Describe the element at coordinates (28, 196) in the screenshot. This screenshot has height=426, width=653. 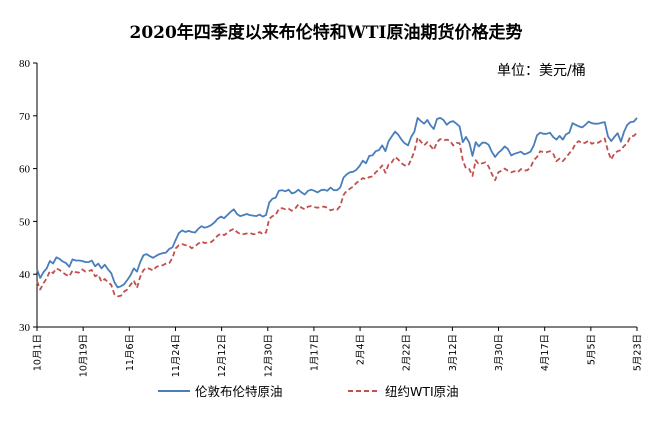
I see `y-axis-ticks: 30 40 50 60 70 80` at that location.